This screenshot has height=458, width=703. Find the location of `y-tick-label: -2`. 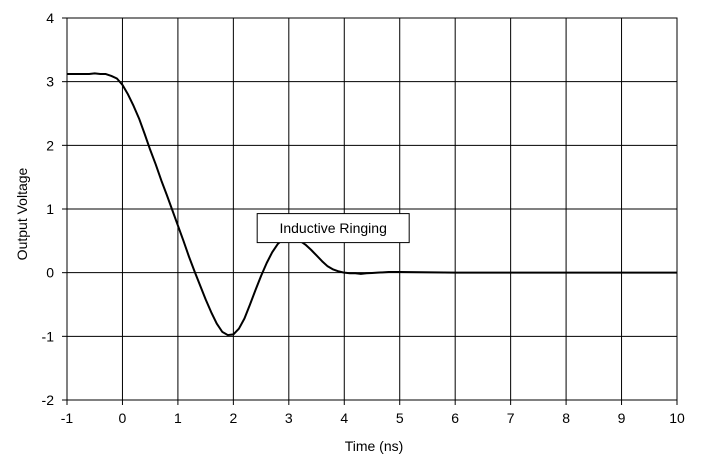

y-tick-label: -2 is located at coordinates (48, 400).